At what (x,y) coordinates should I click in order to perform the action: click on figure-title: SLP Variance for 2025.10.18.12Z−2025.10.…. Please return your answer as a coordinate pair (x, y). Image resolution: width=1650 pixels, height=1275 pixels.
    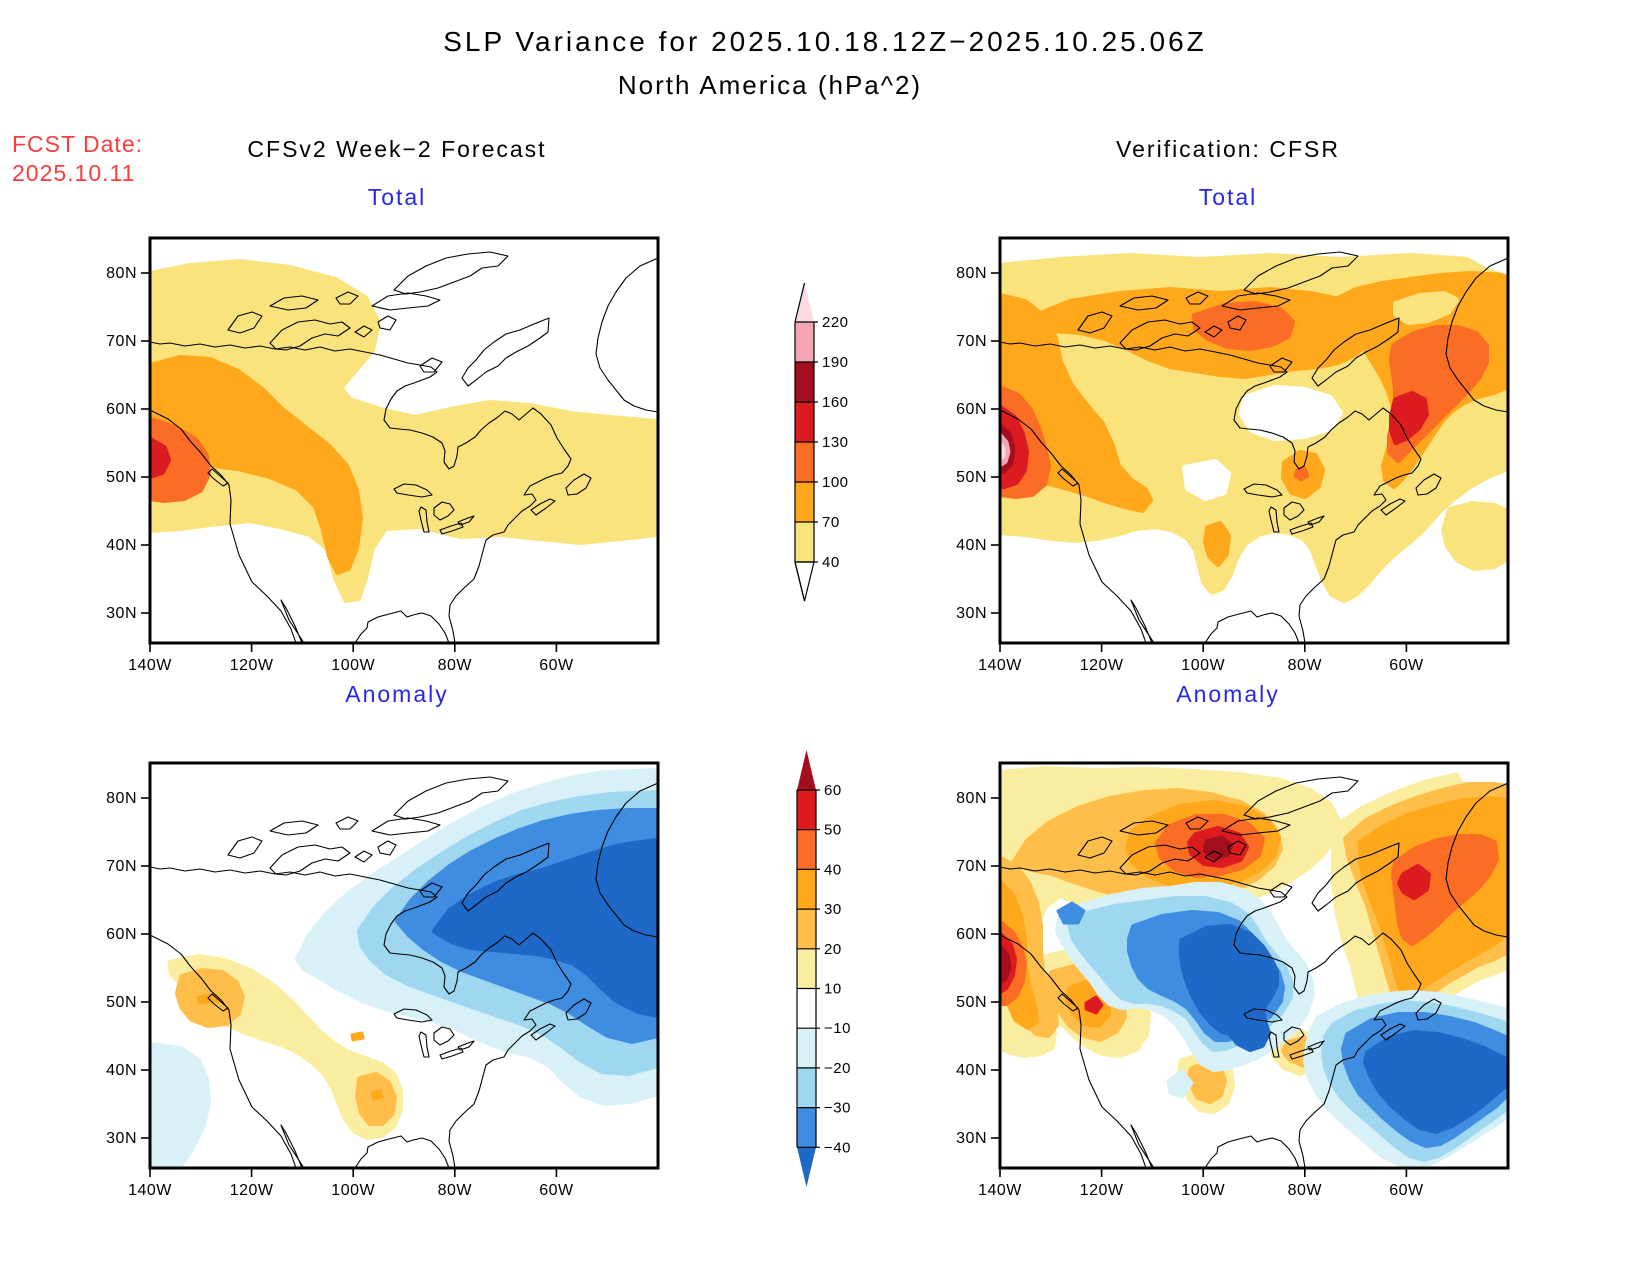
    Looking at the image, I should click on (825, 41).